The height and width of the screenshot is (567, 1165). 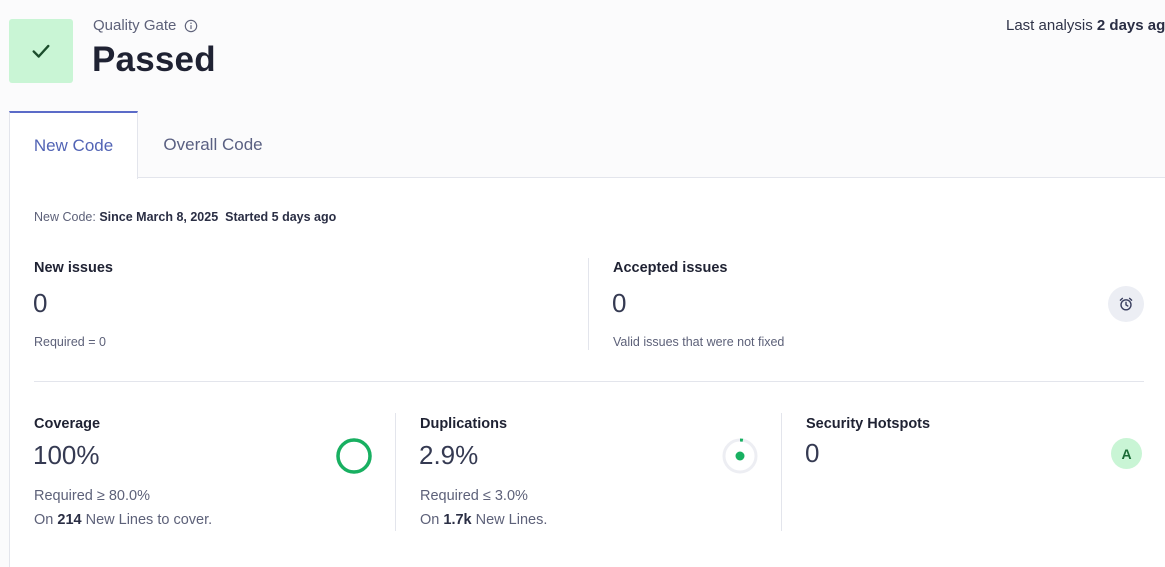 I want to click on security-hotspots-value: 0, so click(x=812, y=453).